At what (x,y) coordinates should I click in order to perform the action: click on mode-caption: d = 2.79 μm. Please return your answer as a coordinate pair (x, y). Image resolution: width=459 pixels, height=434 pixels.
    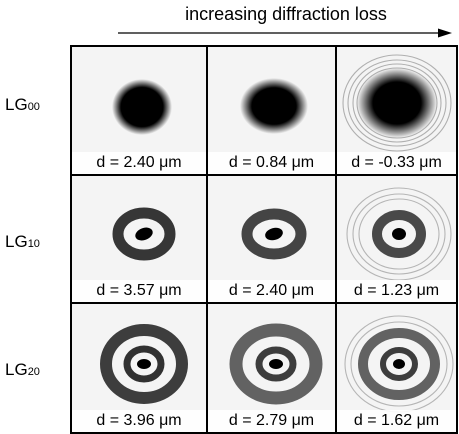
    Looking at the image, I should click on (271, 421).